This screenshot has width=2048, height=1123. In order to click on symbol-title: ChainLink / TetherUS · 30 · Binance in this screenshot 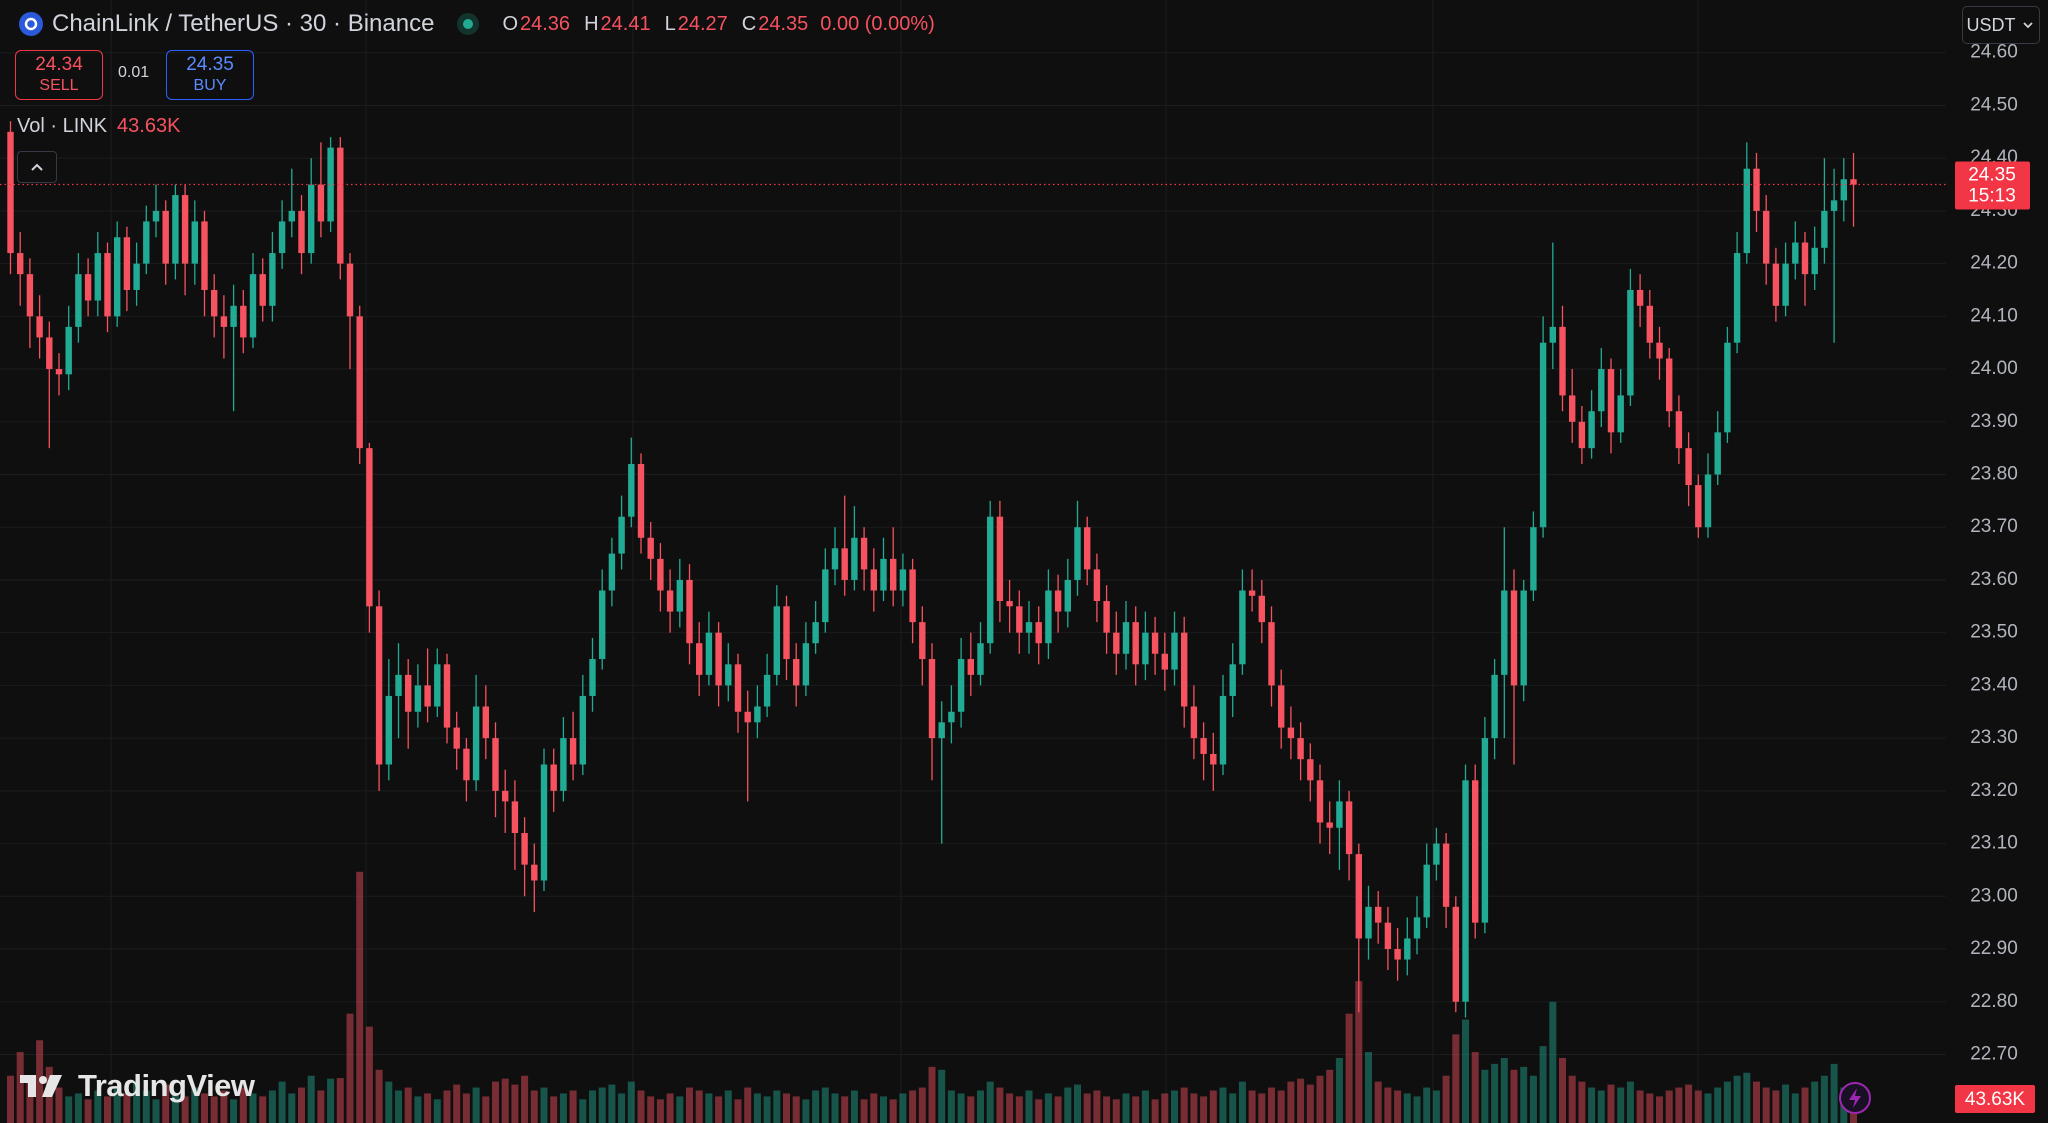, I will do `click(243, 23)`.